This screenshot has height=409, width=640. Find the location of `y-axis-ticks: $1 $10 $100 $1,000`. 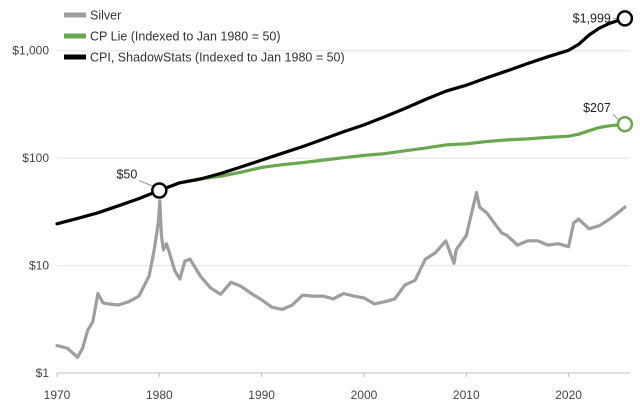

y-axis-ticks: $1 $10 $100 $1,000 is located at coordinates (30, 212).